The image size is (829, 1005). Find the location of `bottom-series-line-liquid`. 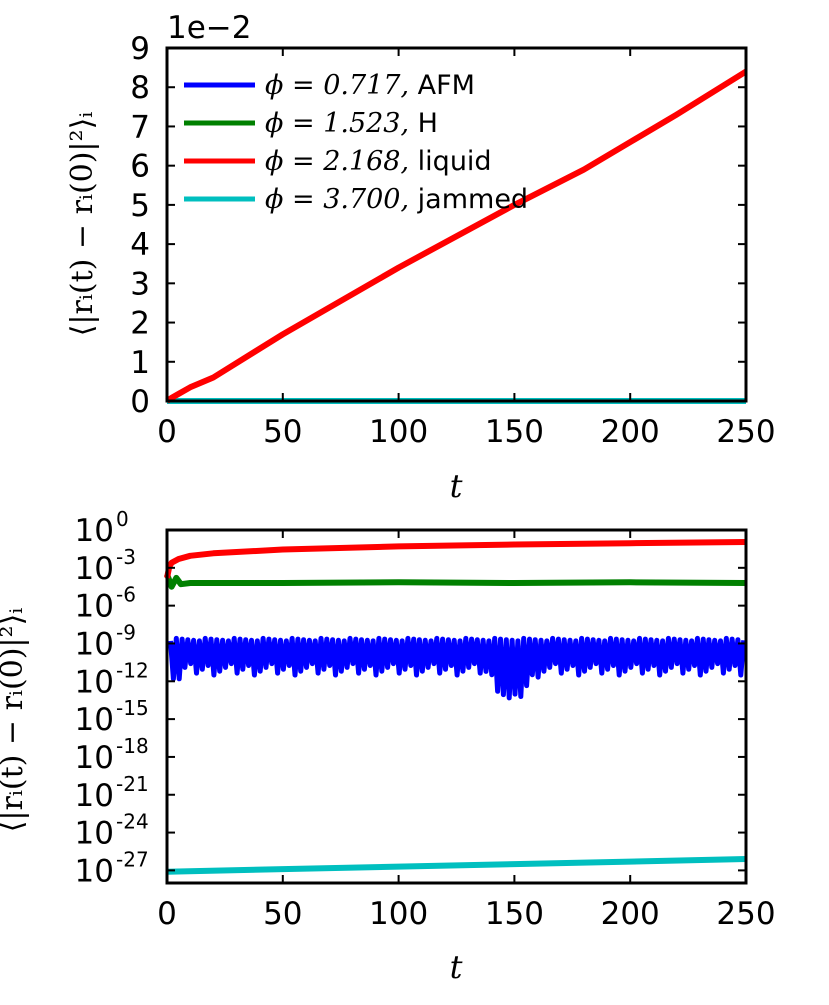

bottom-series-line-liquid is located at coordinates (455, 559).